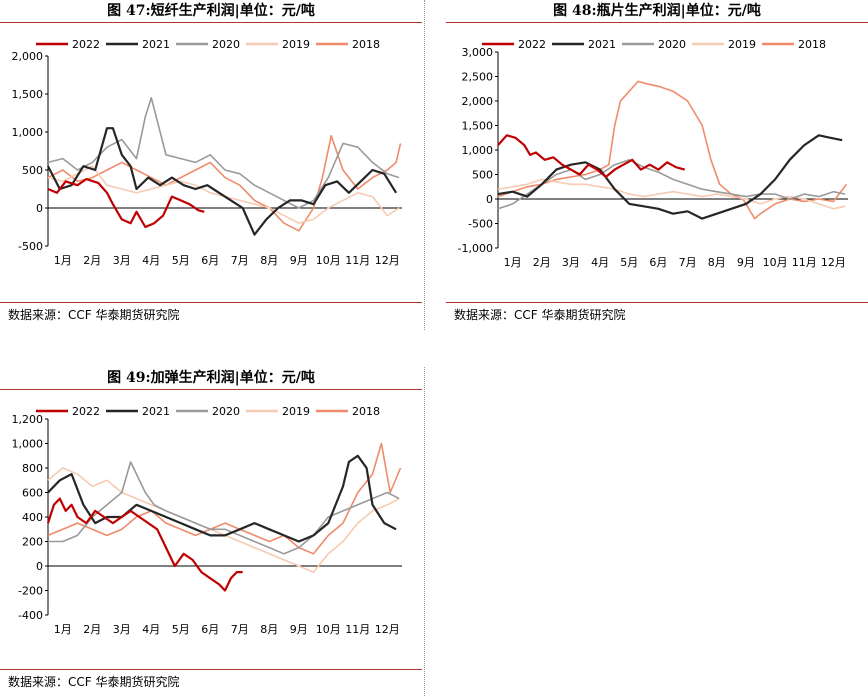  I want to click on y-tick-label: -200, so click(30, 591).